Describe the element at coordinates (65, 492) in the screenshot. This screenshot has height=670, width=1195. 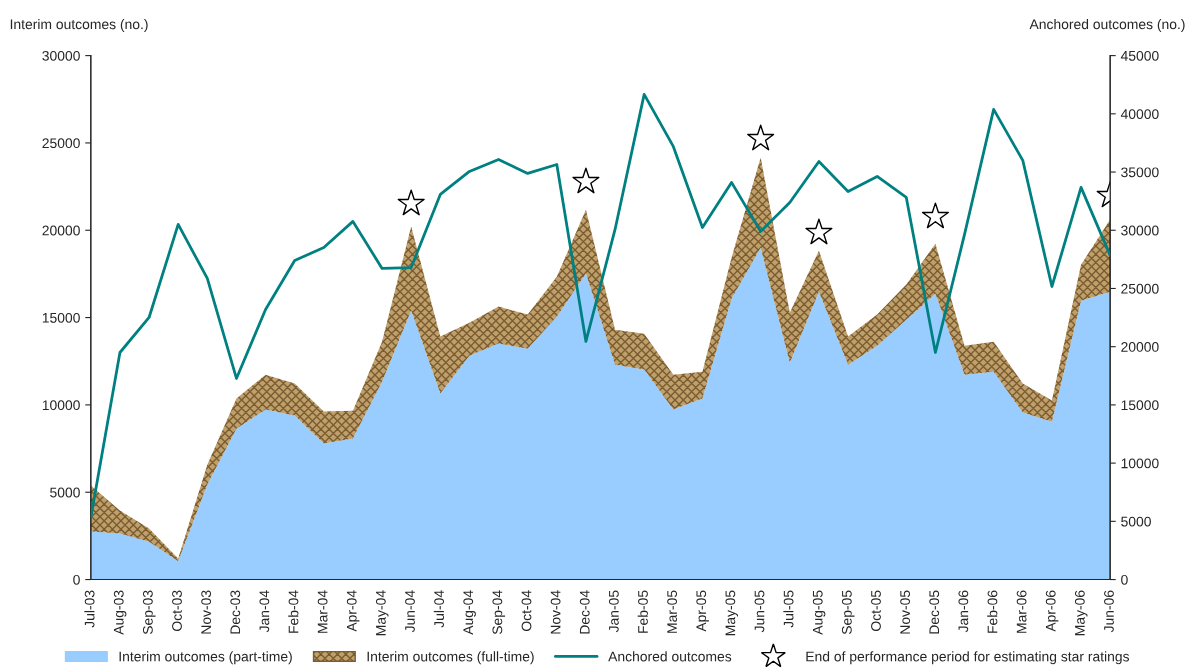
I see `y-tick-label: 5000` at that location.